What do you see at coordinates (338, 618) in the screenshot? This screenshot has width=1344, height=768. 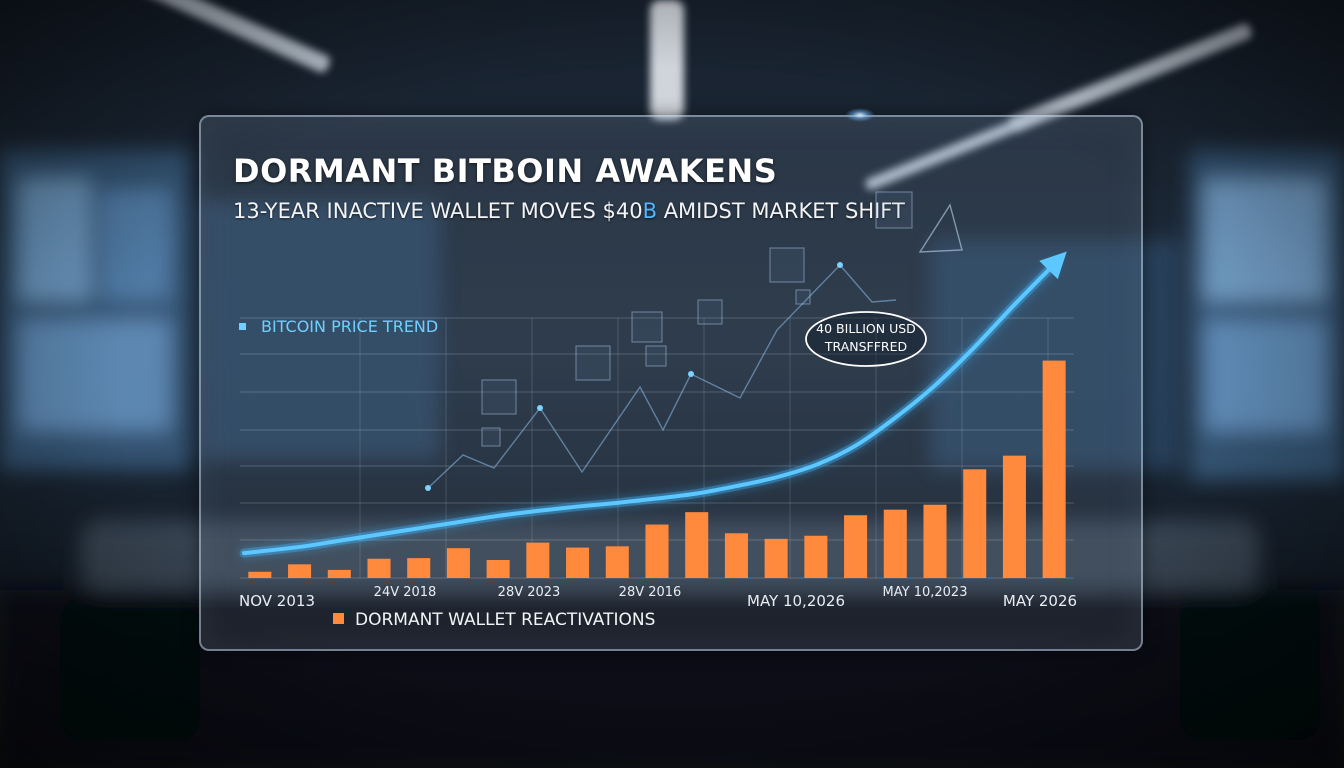 I see `legend-bar-swatch` at bounding box center [338, 618].